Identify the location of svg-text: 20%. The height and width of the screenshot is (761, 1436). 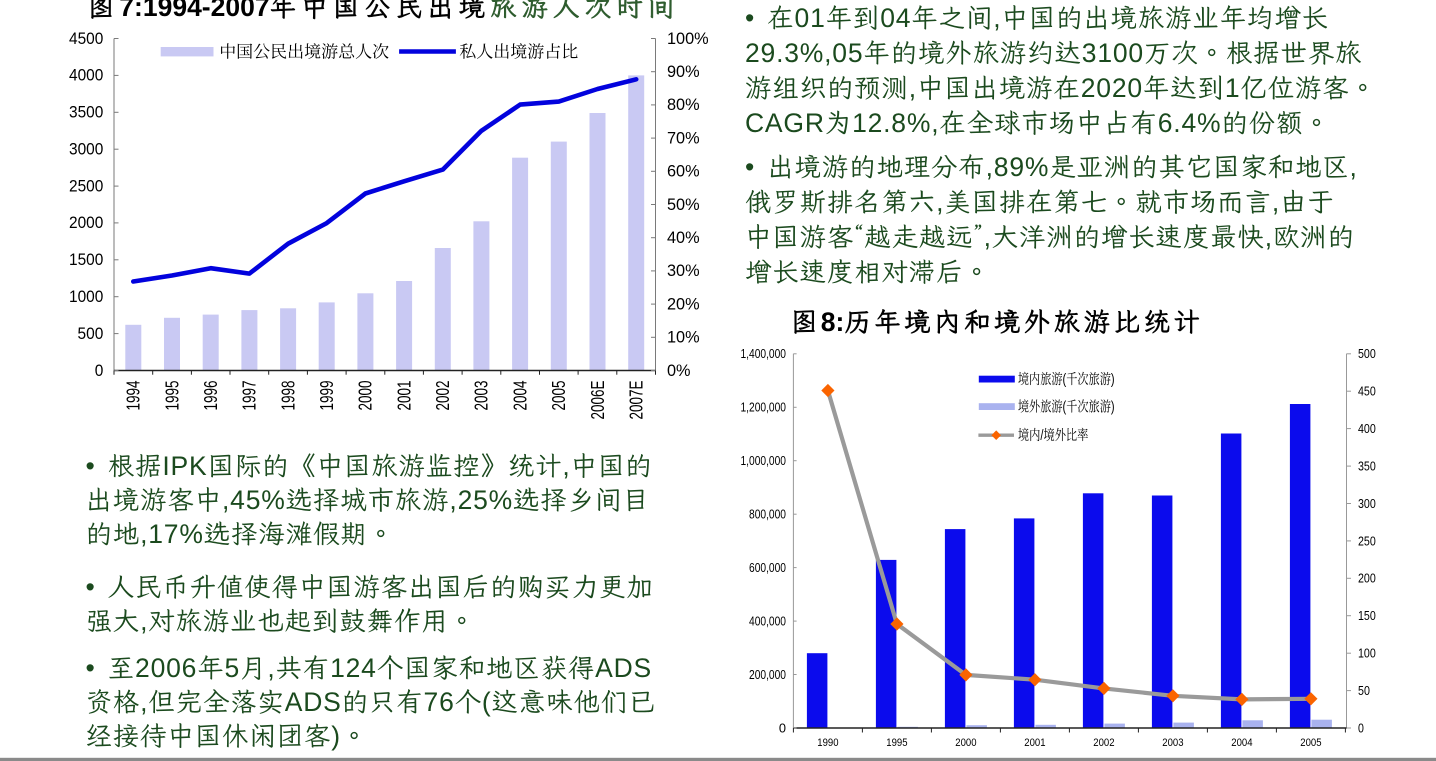
(683, 304).